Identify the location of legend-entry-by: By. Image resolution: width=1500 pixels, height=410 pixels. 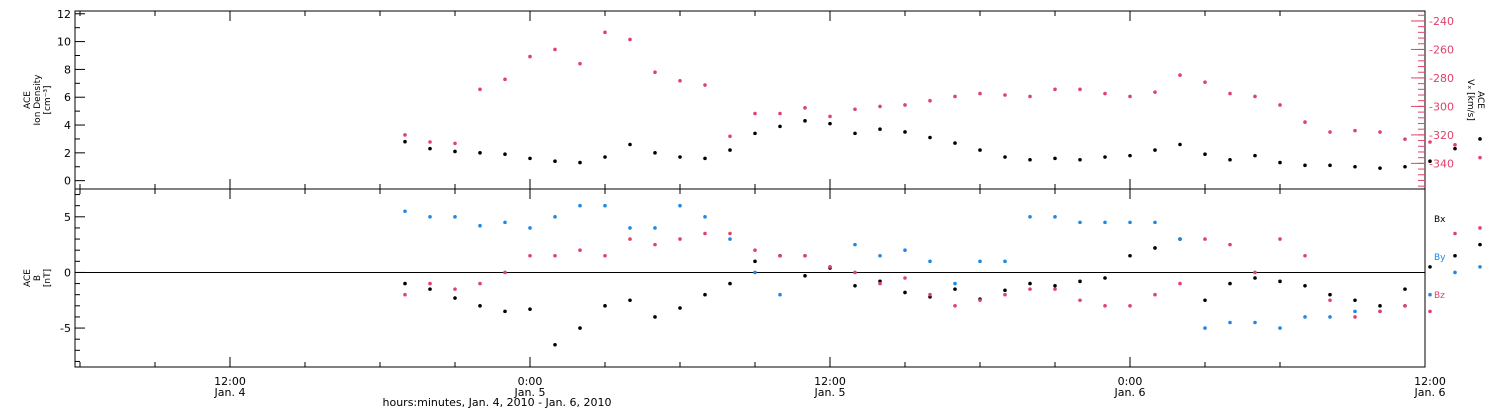
(1440, 258).